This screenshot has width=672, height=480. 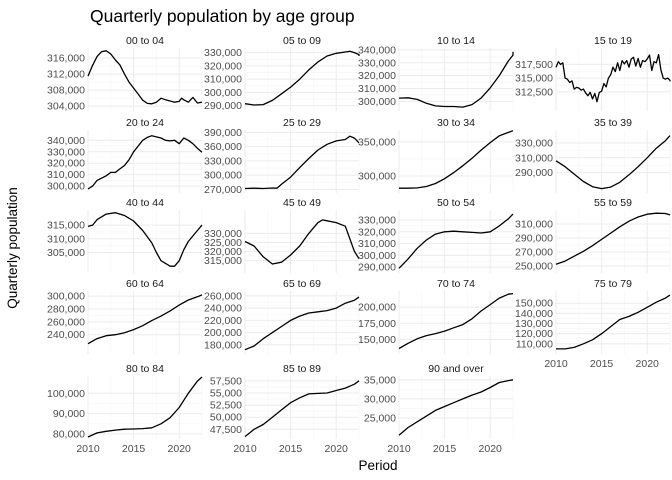 What do you see at coordinates (226, 381) in the screenshot?
I see `y-tick-label: 57,500` at bounding box center [226, 381].